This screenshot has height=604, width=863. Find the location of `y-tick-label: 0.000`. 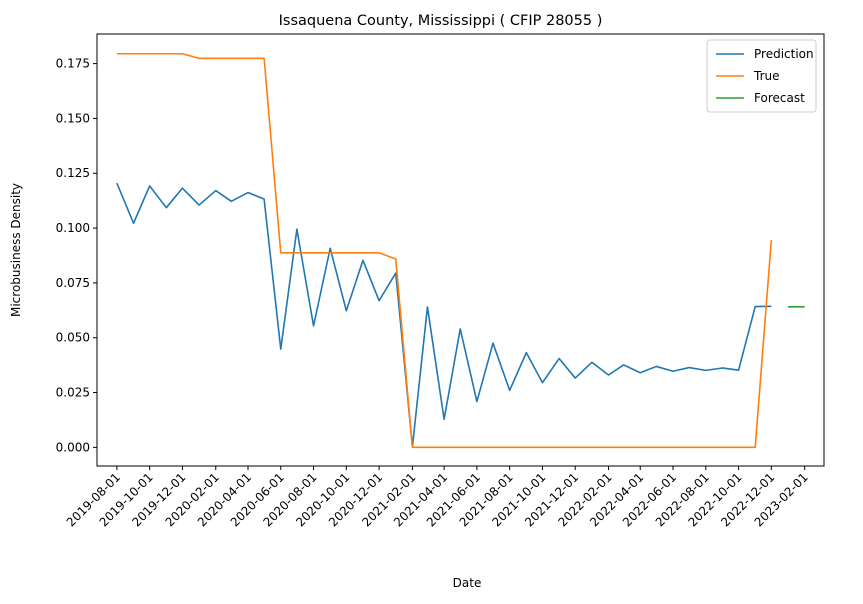

y-tick-label: 0.000 is located at coordinates (73, 447).